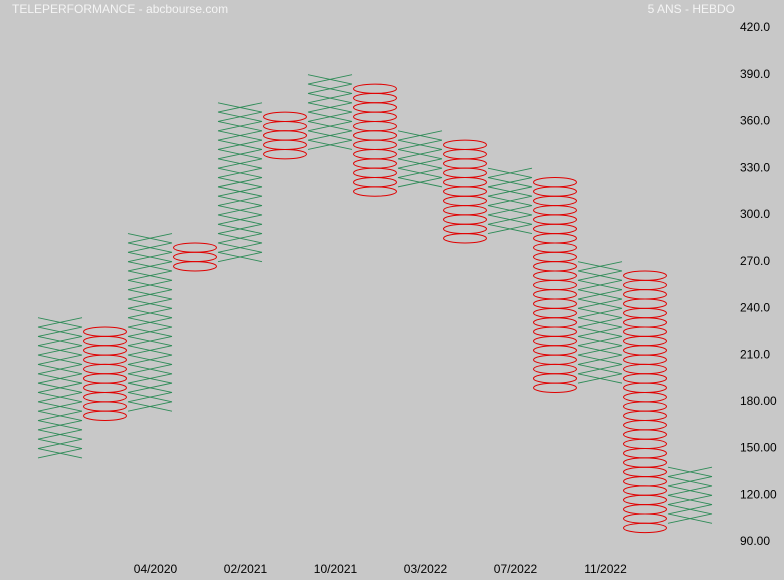  What do you see at coordinates (691, 9) in the screenshot?
I see `chart-subtitle: 5 ANS - HEBDO` at bounding box center [691, 9].